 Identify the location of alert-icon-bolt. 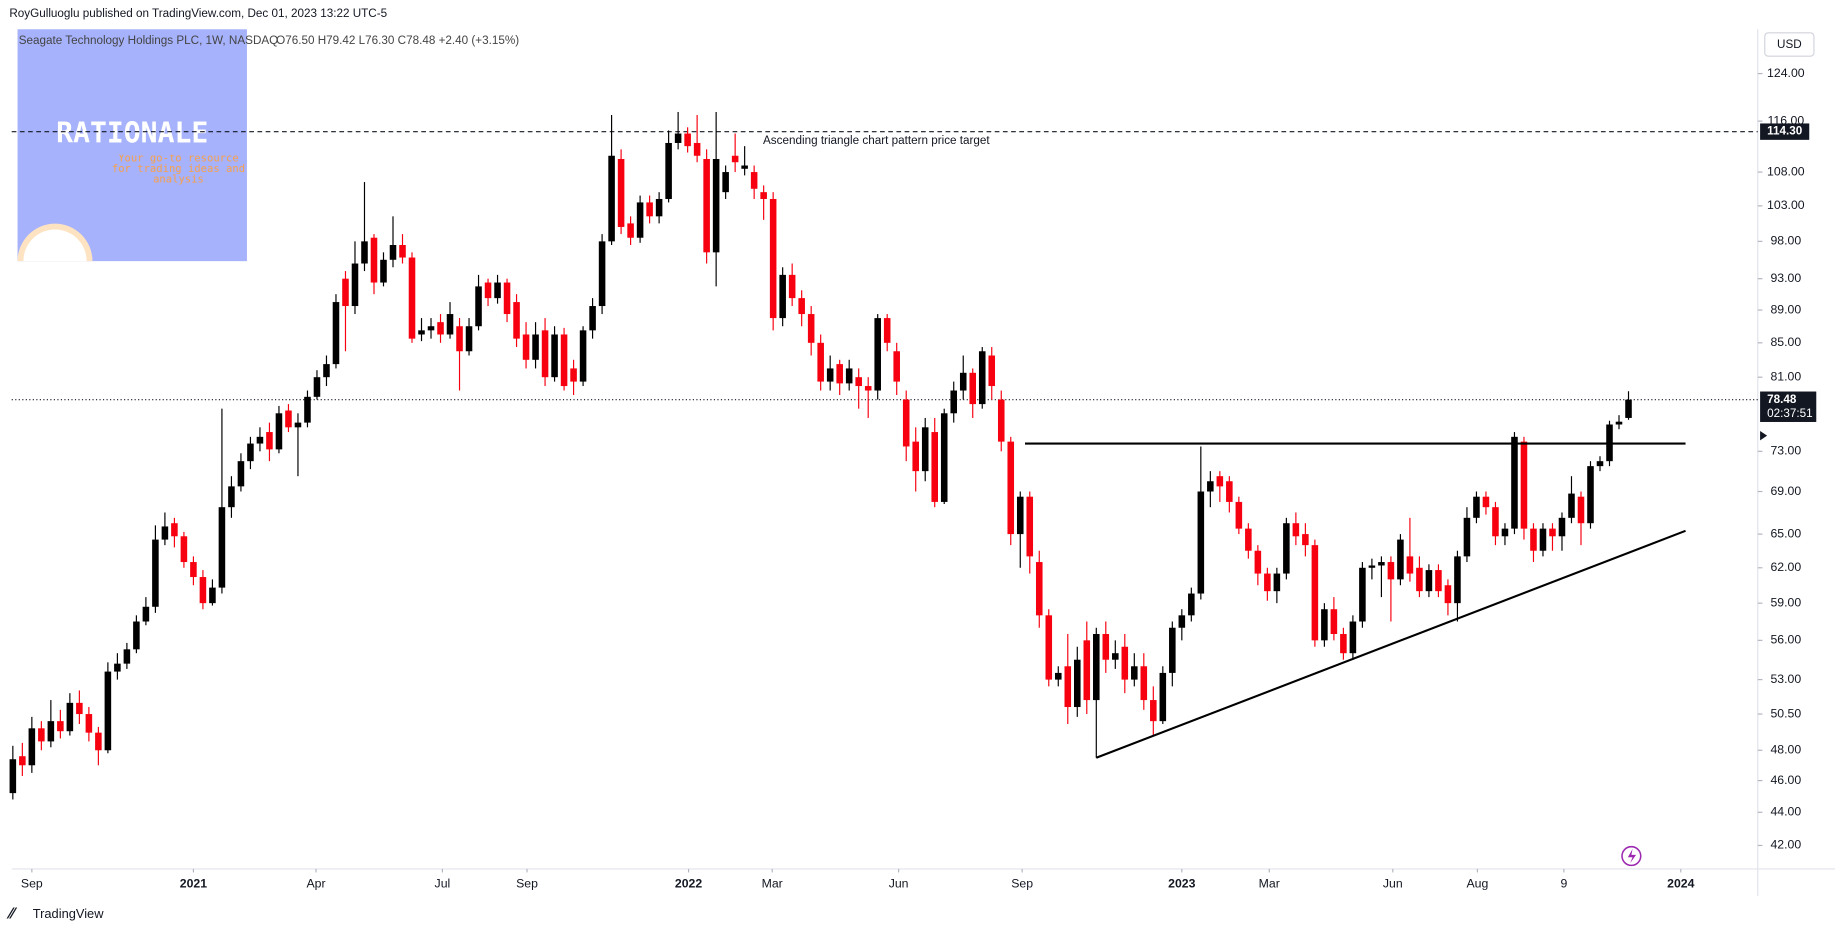
(1632, 856).